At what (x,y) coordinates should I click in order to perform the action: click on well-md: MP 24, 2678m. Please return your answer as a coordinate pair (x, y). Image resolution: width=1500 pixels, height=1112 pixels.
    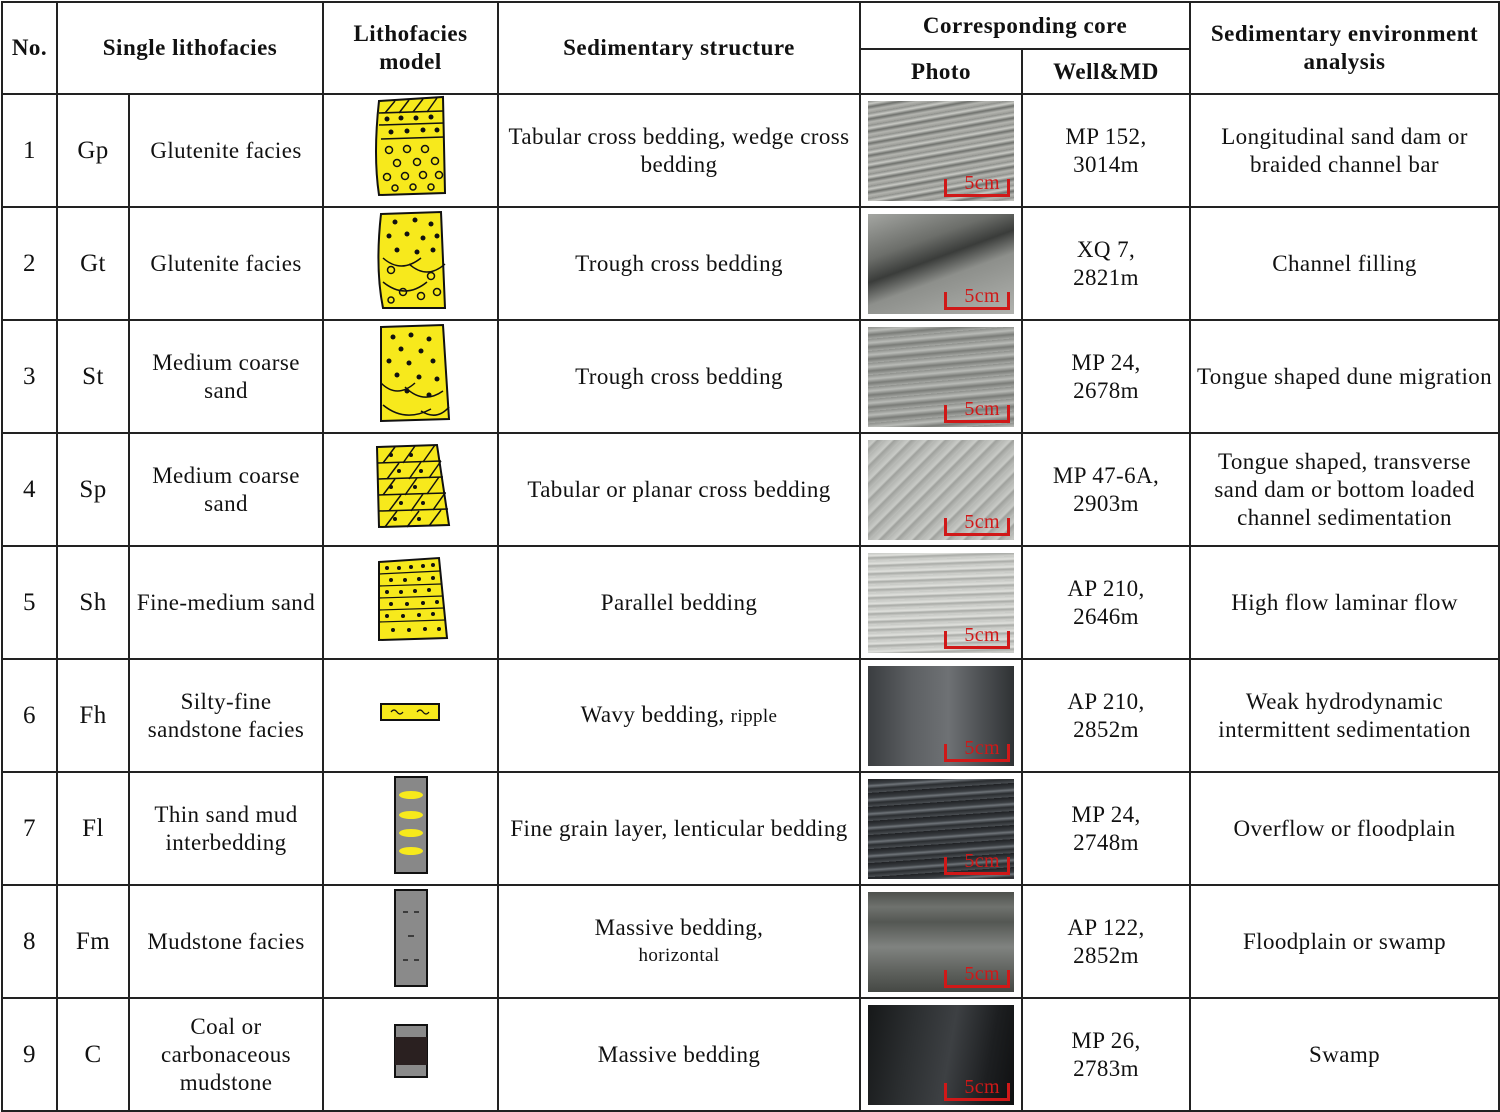
    Looking at the image, I should click on (1106, 376).